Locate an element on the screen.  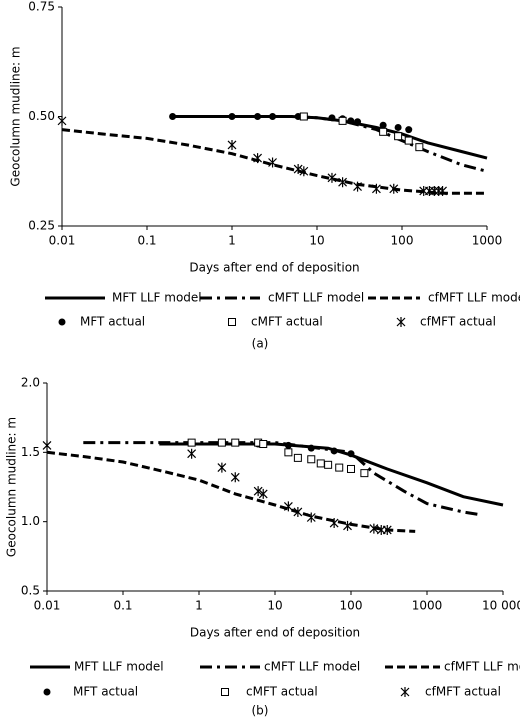
y-tick-label: 0.25 is located at coordinates (41, 226).